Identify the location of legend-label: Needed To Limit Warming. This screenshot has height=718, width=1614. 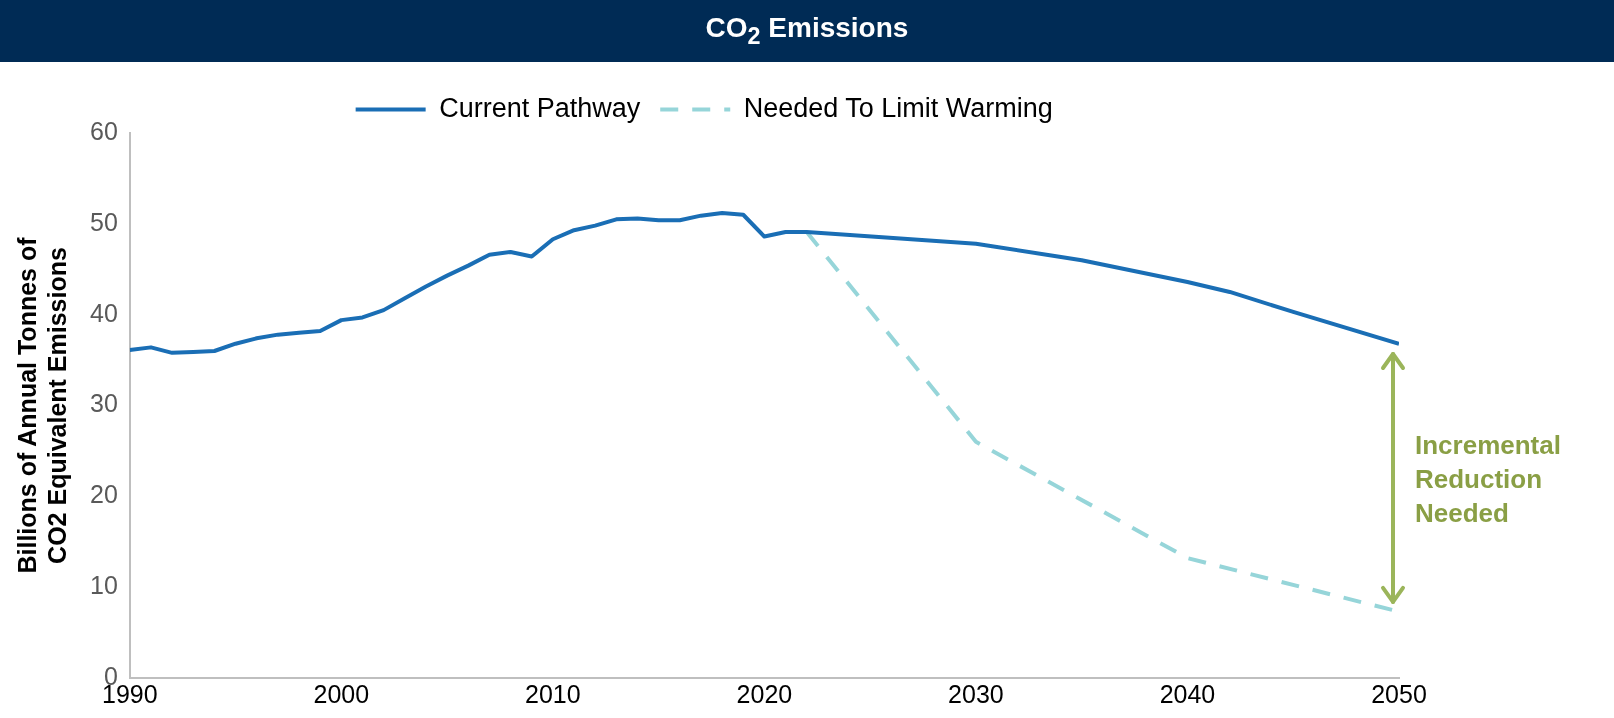
(898, 107).